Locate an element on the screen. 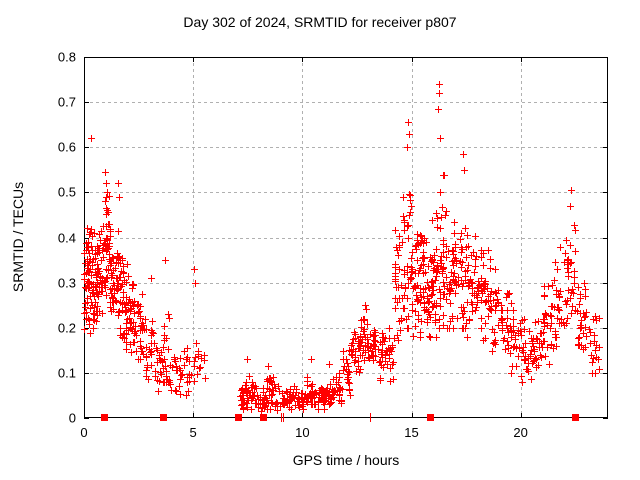  y-tick-right is located at coordinates (605, 373).